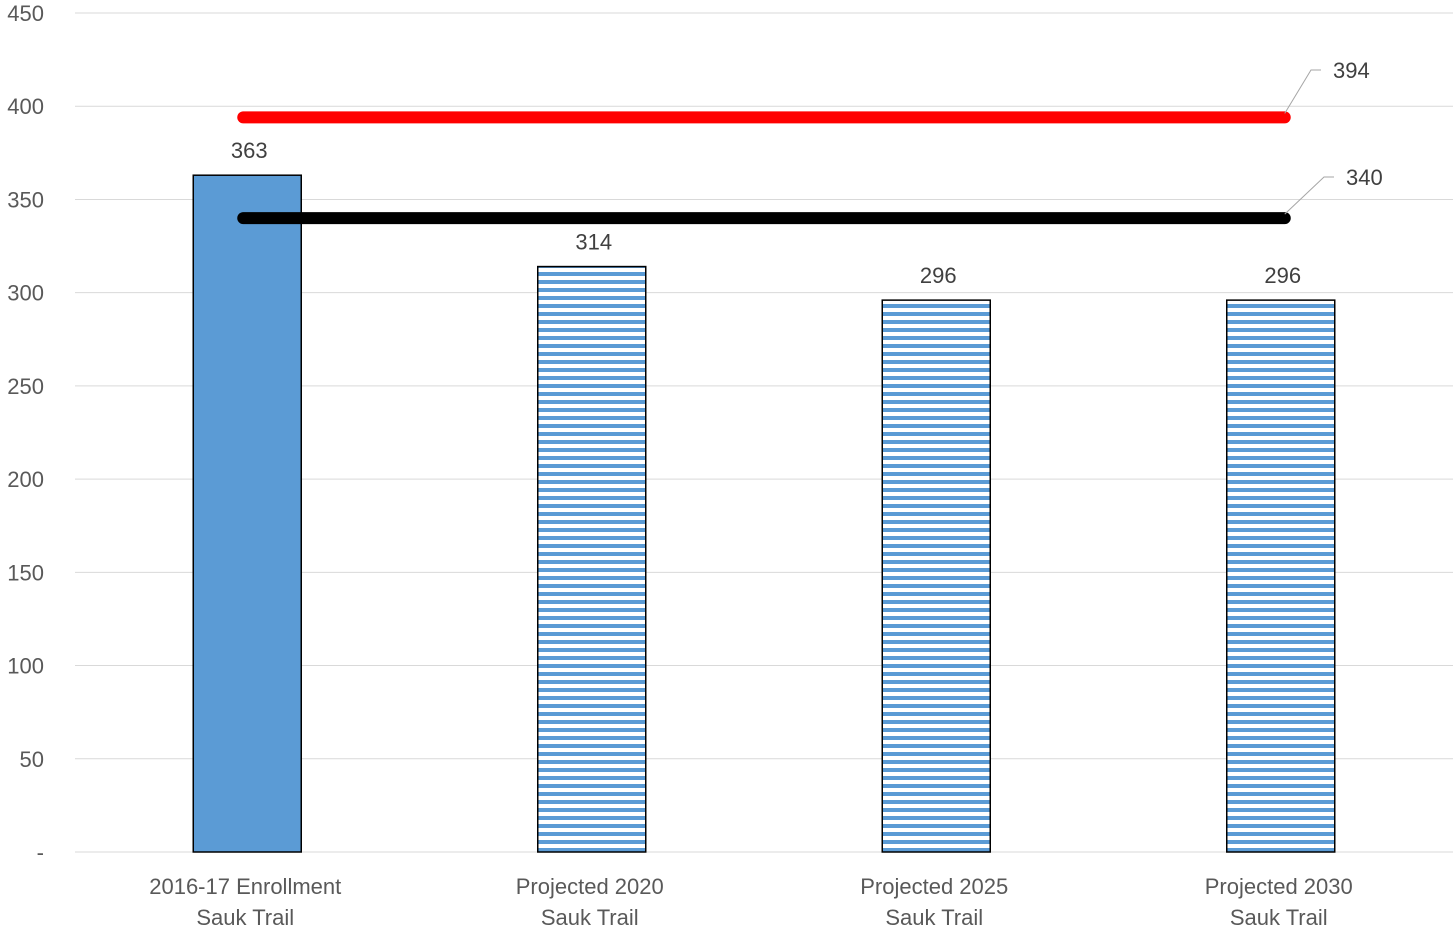 The image size is (1453, 931). I want to click on bar-value-label-3: 296, so click(1282, 275).